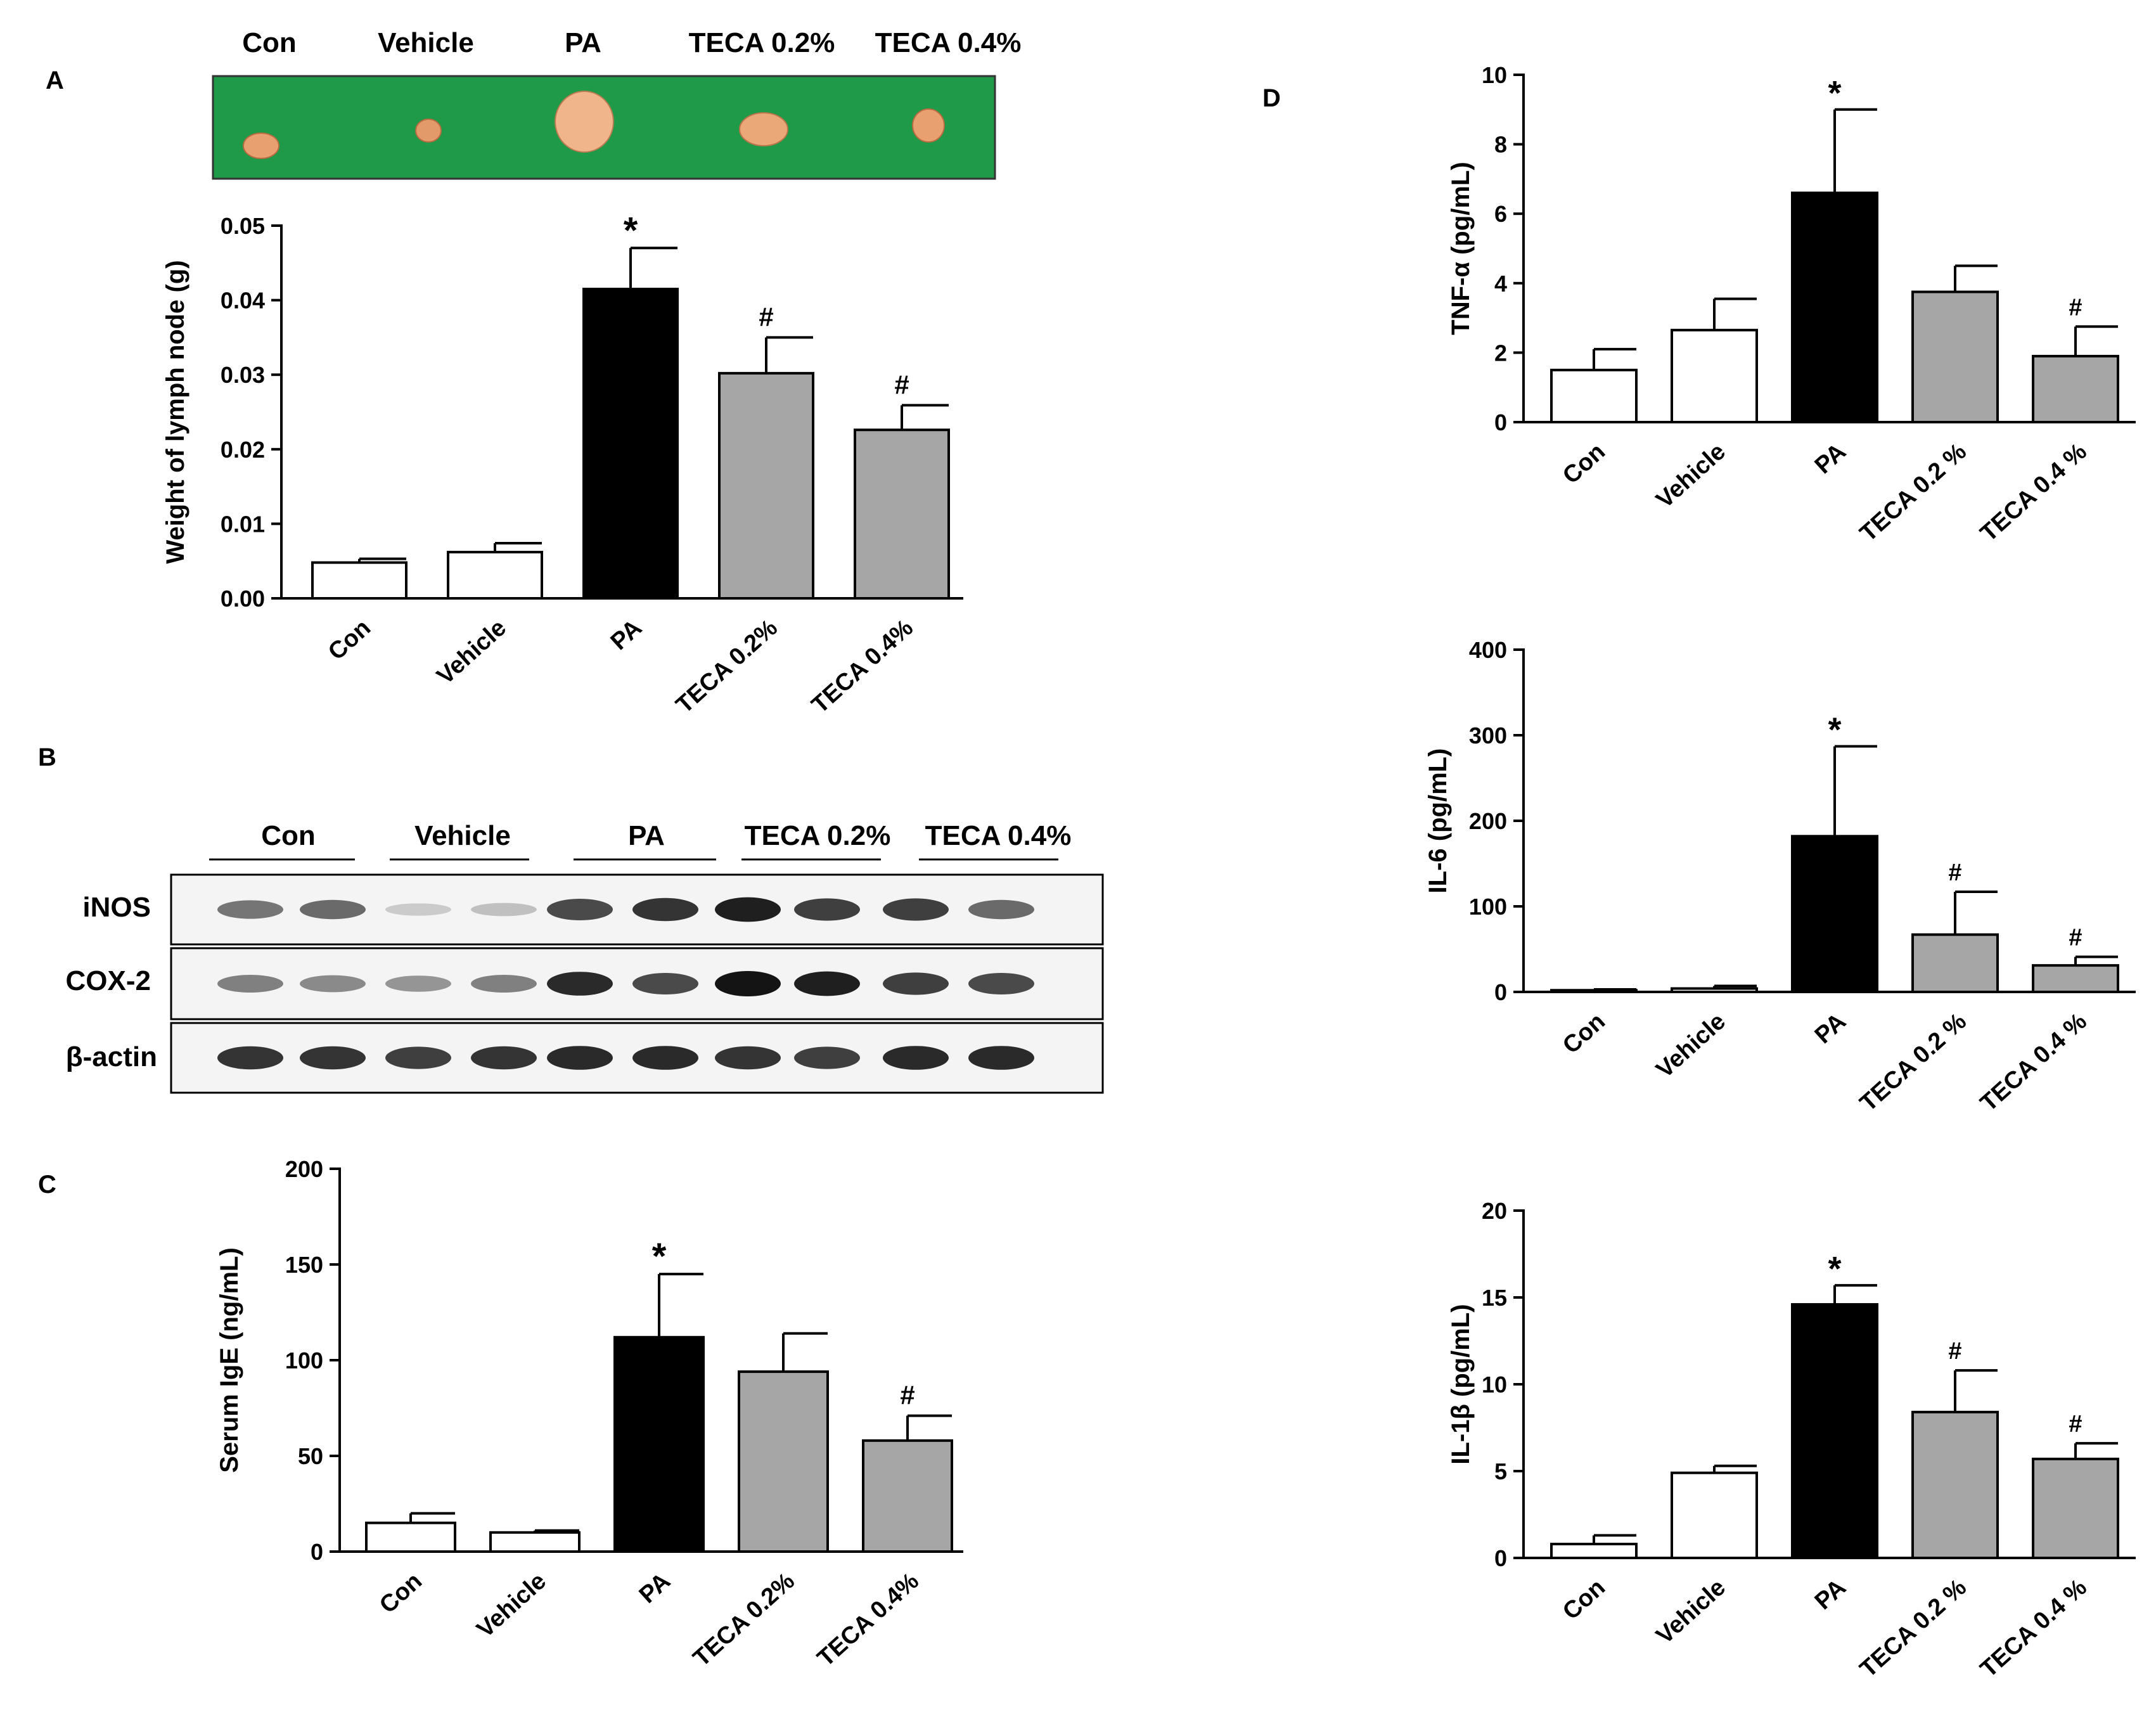 The height and width of the screenshot is (1724, 2156). I want to click on y-tick-label: 150, so click(304, 1265).